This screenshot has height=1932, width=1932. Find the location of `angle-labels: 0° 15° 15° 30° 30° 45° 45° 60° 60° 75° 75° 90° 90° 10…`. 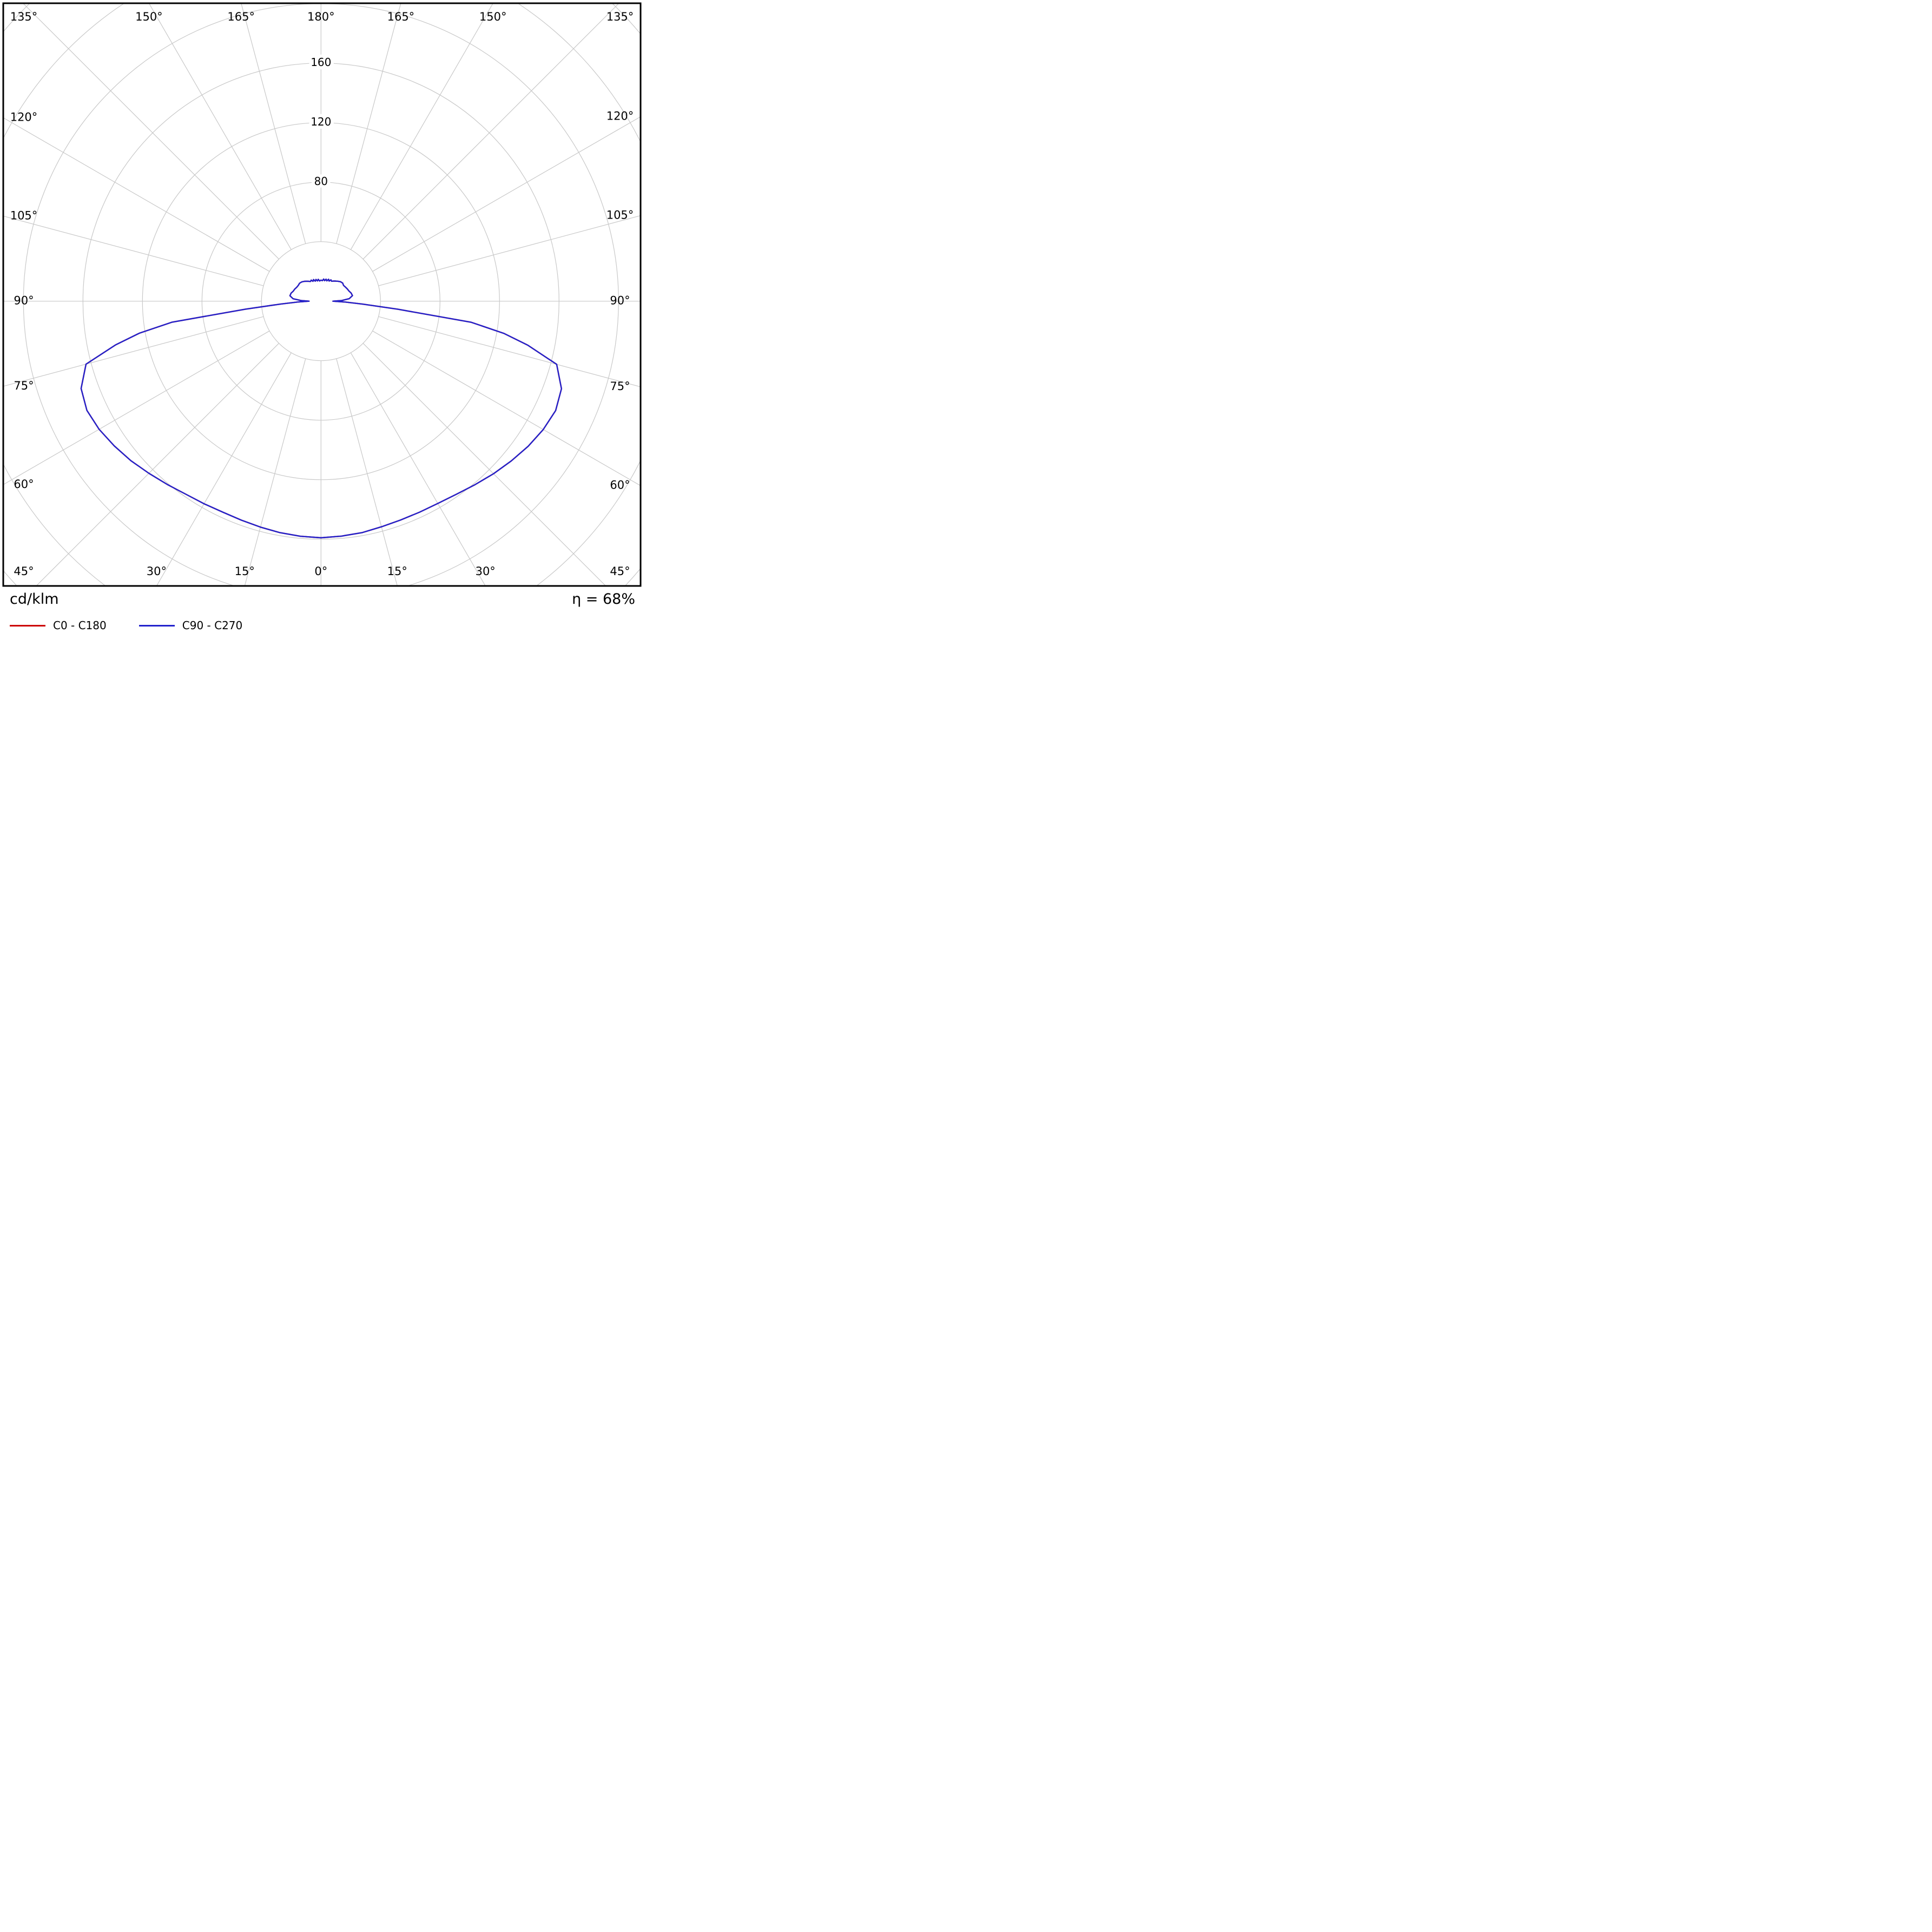

angle-labels: 0° 15° 15° 30° 30° 45° 45° 60° 60° 75° 75° 90° 90° 10… is located at coordinates (322, 294).